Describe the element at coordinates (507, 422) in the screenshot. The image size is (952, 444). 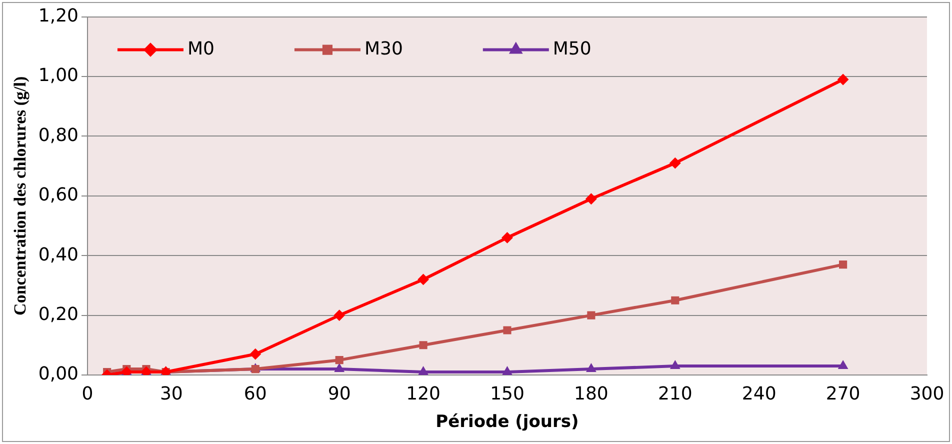
I see `x-axis-title: Période (jours)` at that location.